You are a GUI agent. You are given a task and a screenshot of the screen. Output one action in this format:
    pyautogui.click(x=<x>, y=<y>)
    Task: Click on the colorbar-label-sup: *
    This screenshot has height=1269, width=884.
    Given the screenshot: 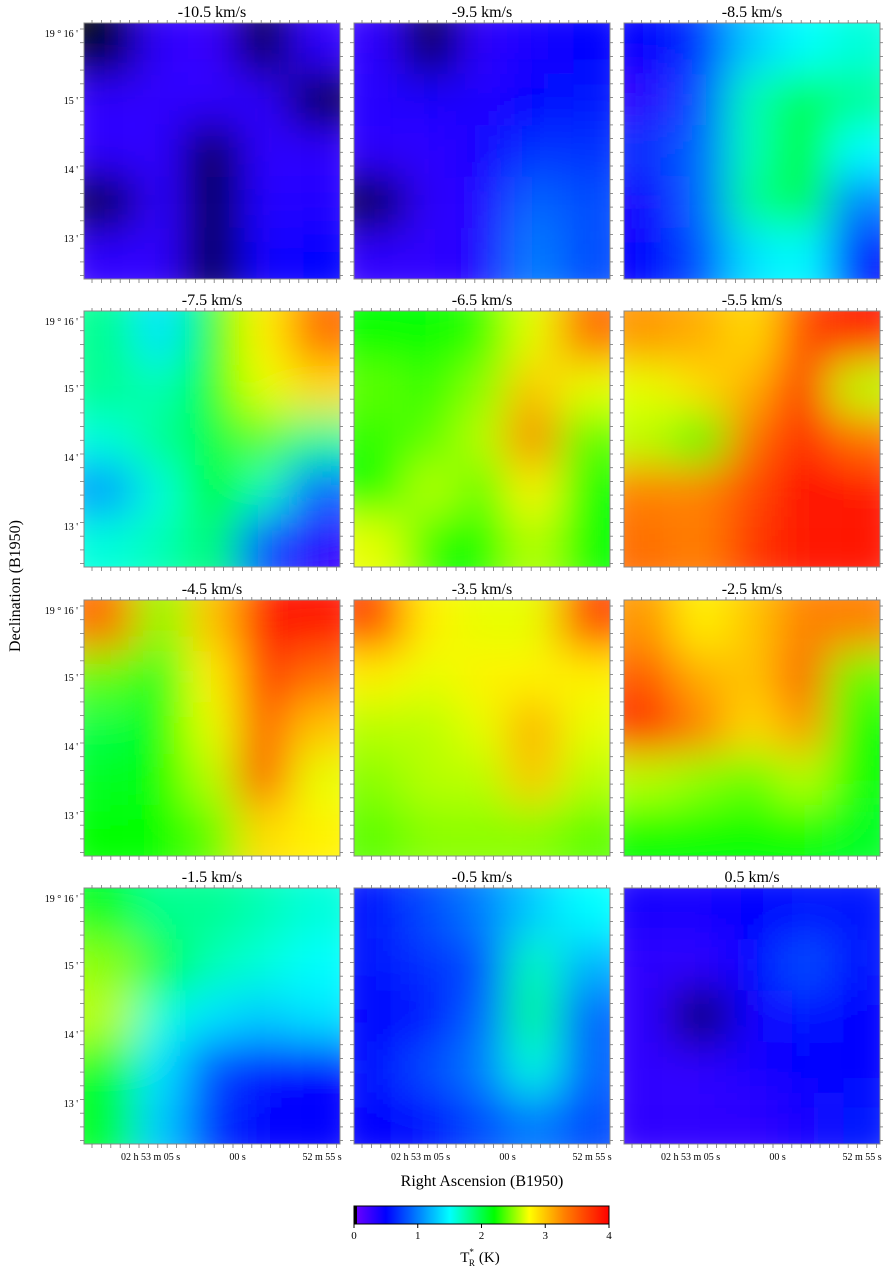 What is the action you would take?
    pyautogui.click(x=471, y=1252)
    